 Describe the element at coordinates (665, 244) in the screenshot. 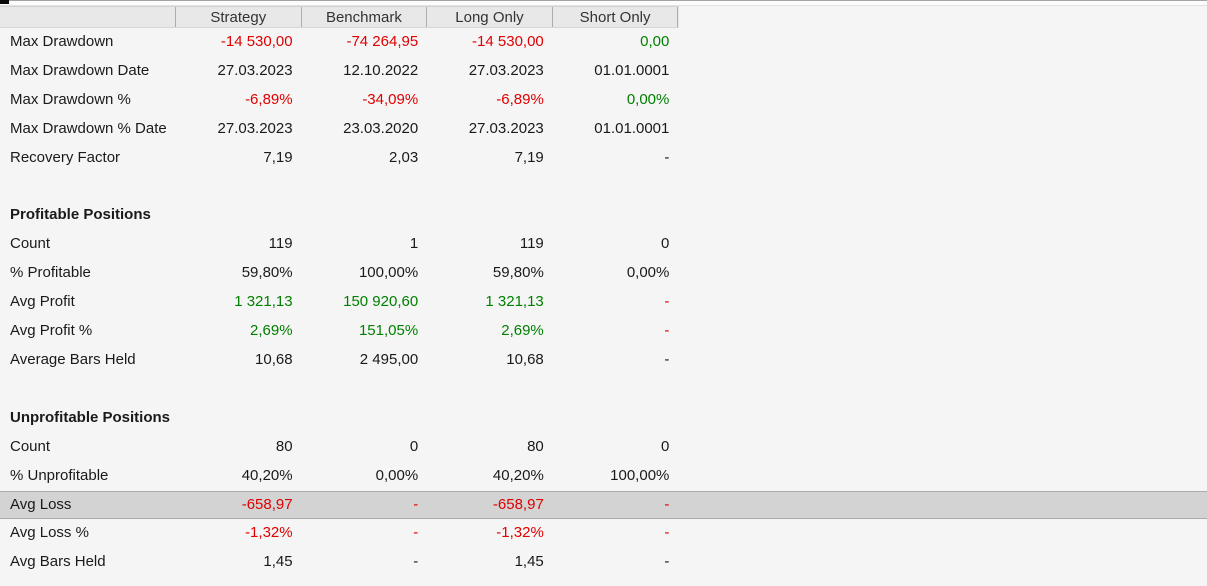

I see `cell-short-only: 0` at that location.